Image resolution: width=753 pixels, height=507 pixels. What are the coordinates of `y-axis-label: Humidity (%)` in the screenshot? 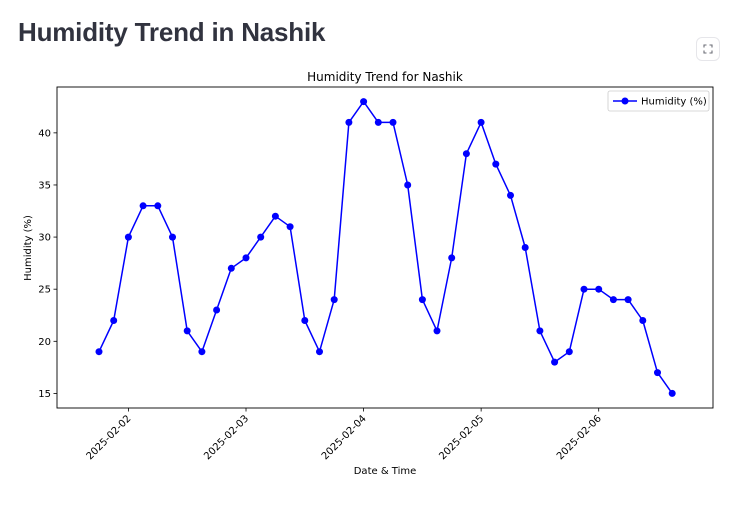 It's located at (28, 248).